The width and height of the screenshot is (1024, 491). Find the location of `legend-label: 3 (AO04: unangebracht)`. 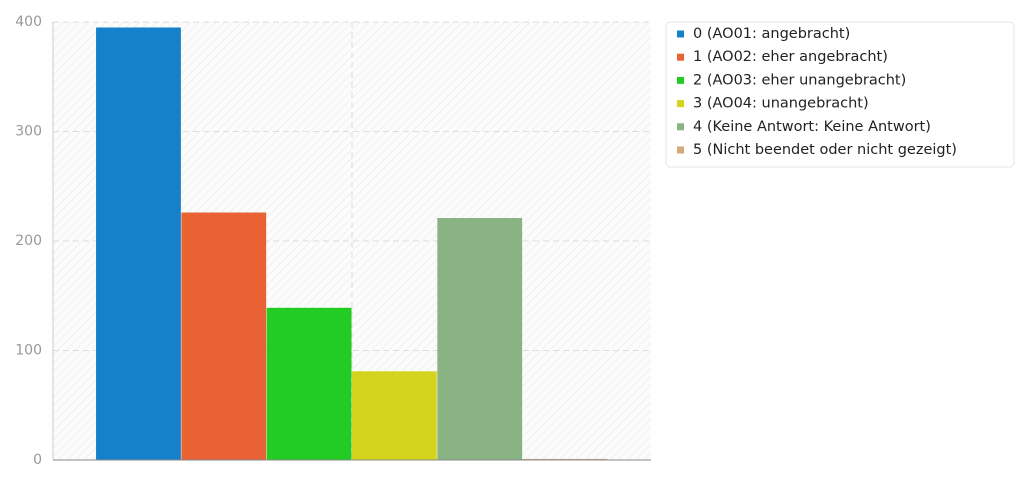

legend-label: 3 (AO04: unangebracht) is located at coordinates (781, 104).